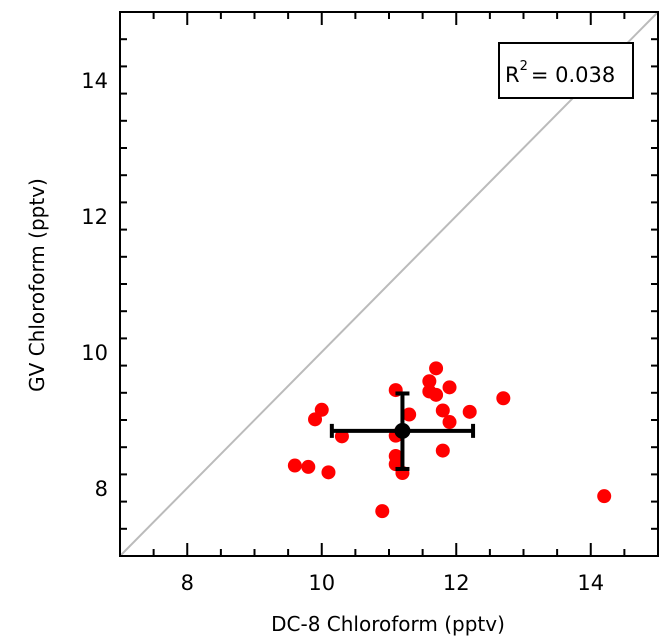 This screenshot has width=660, height=639. Describe the element at coordinates (456, 583) in the screenshot. I see `x-tick-label: 12` at that location.